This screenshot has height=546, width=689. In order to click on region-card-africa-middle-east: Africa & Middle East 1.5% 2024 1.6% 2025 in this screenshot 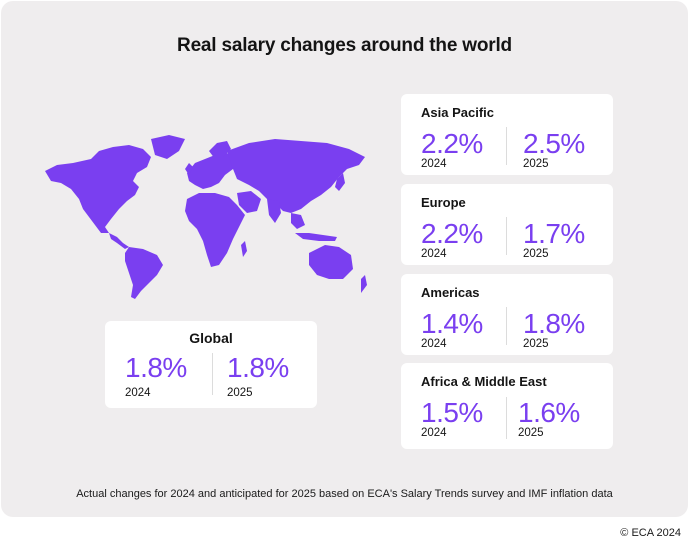, I will do `click(507, 406)`.